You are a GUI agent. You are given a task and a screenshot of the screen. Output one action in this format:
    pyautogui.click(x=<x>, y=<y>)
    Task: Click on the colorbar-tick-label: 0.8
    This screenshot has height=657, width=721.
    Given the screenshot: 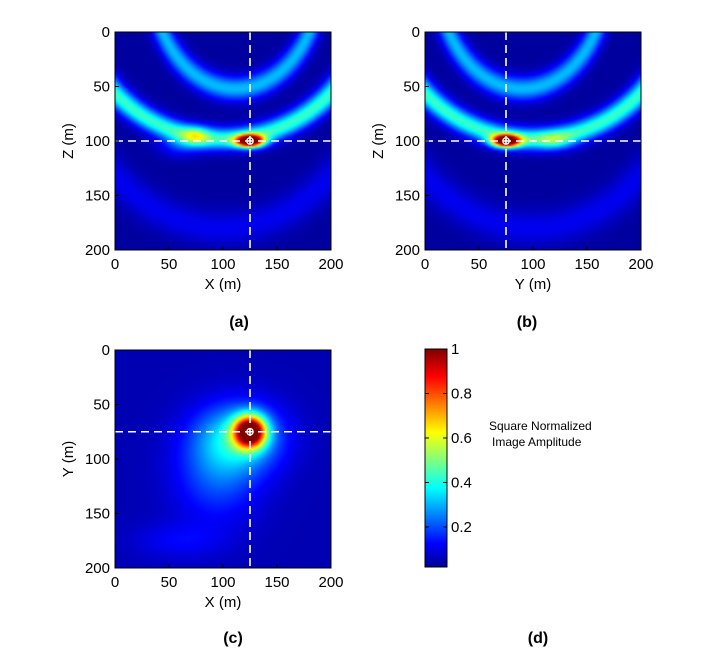 What is the action you would take?
    pyautogui.click(x=461, y=393)
    